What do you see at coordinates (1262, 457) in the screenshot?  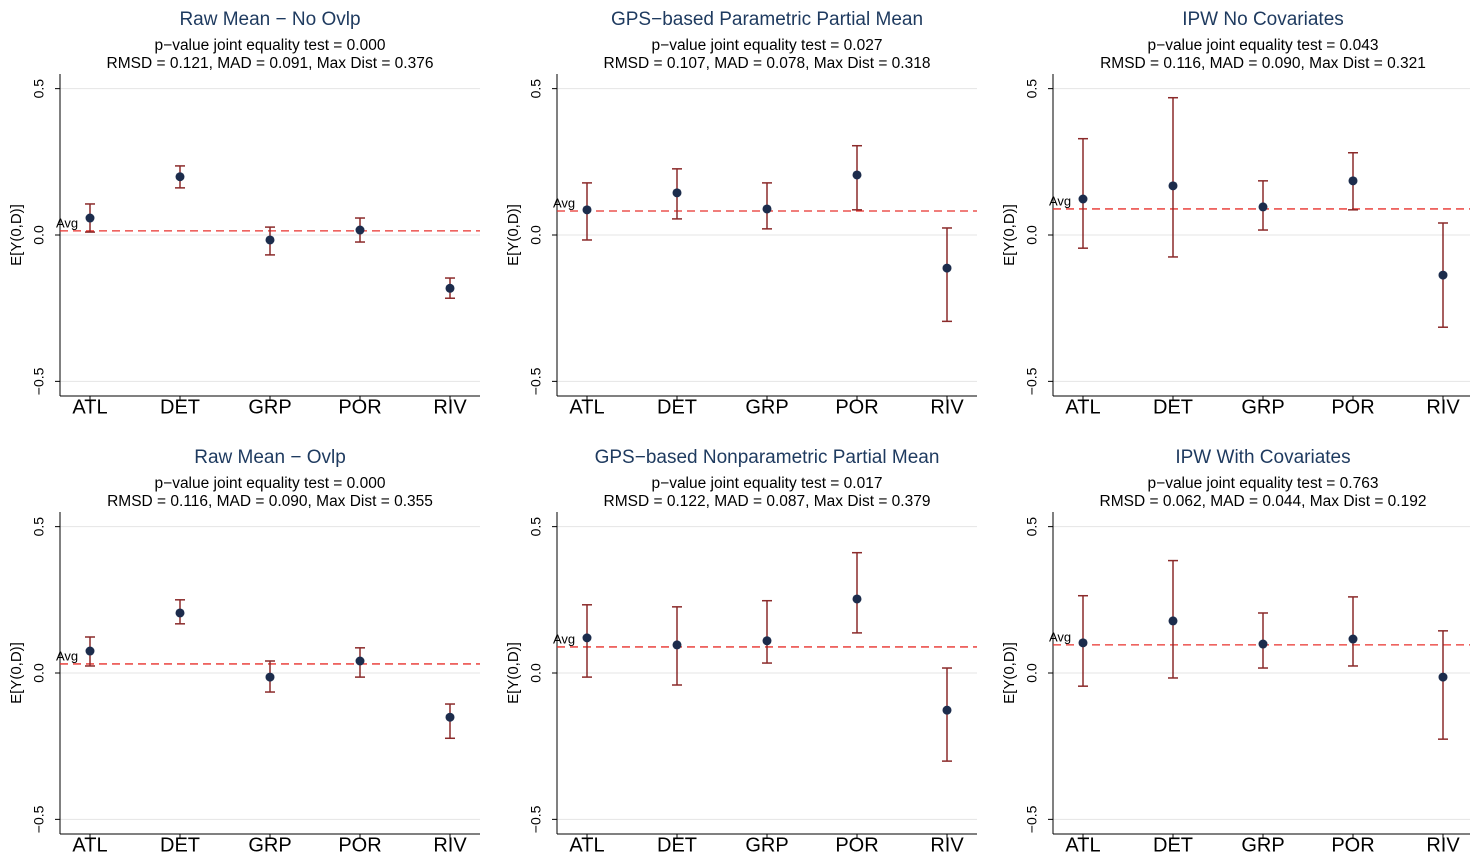 I see `chart-title: IPW With Covariates` at bounding box center [1262, 457].